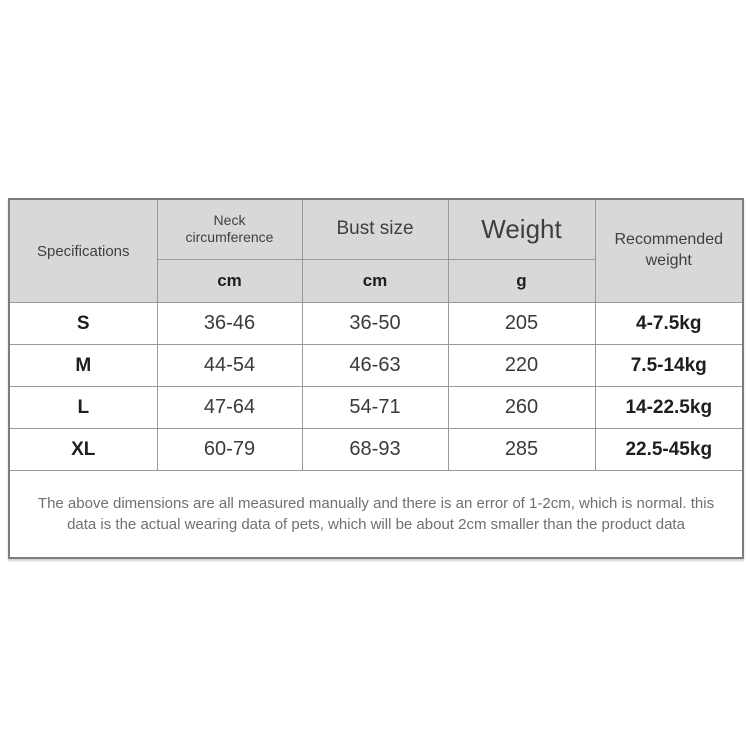  I want to click on table-row-s: S 36-46 36-50 205 4-7.5kg, so click(376, 323).